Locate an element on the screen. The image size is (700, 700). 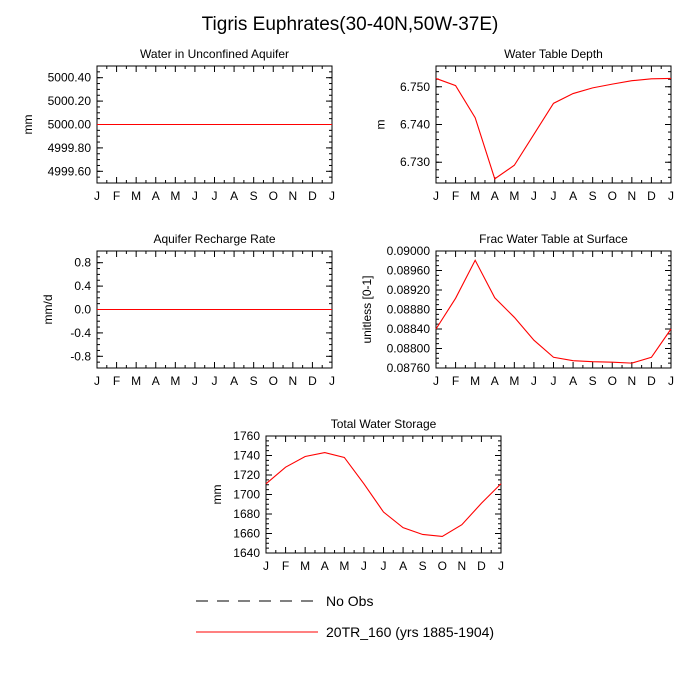
y-tick-label: 1740 is located at coordinates (246, 456).